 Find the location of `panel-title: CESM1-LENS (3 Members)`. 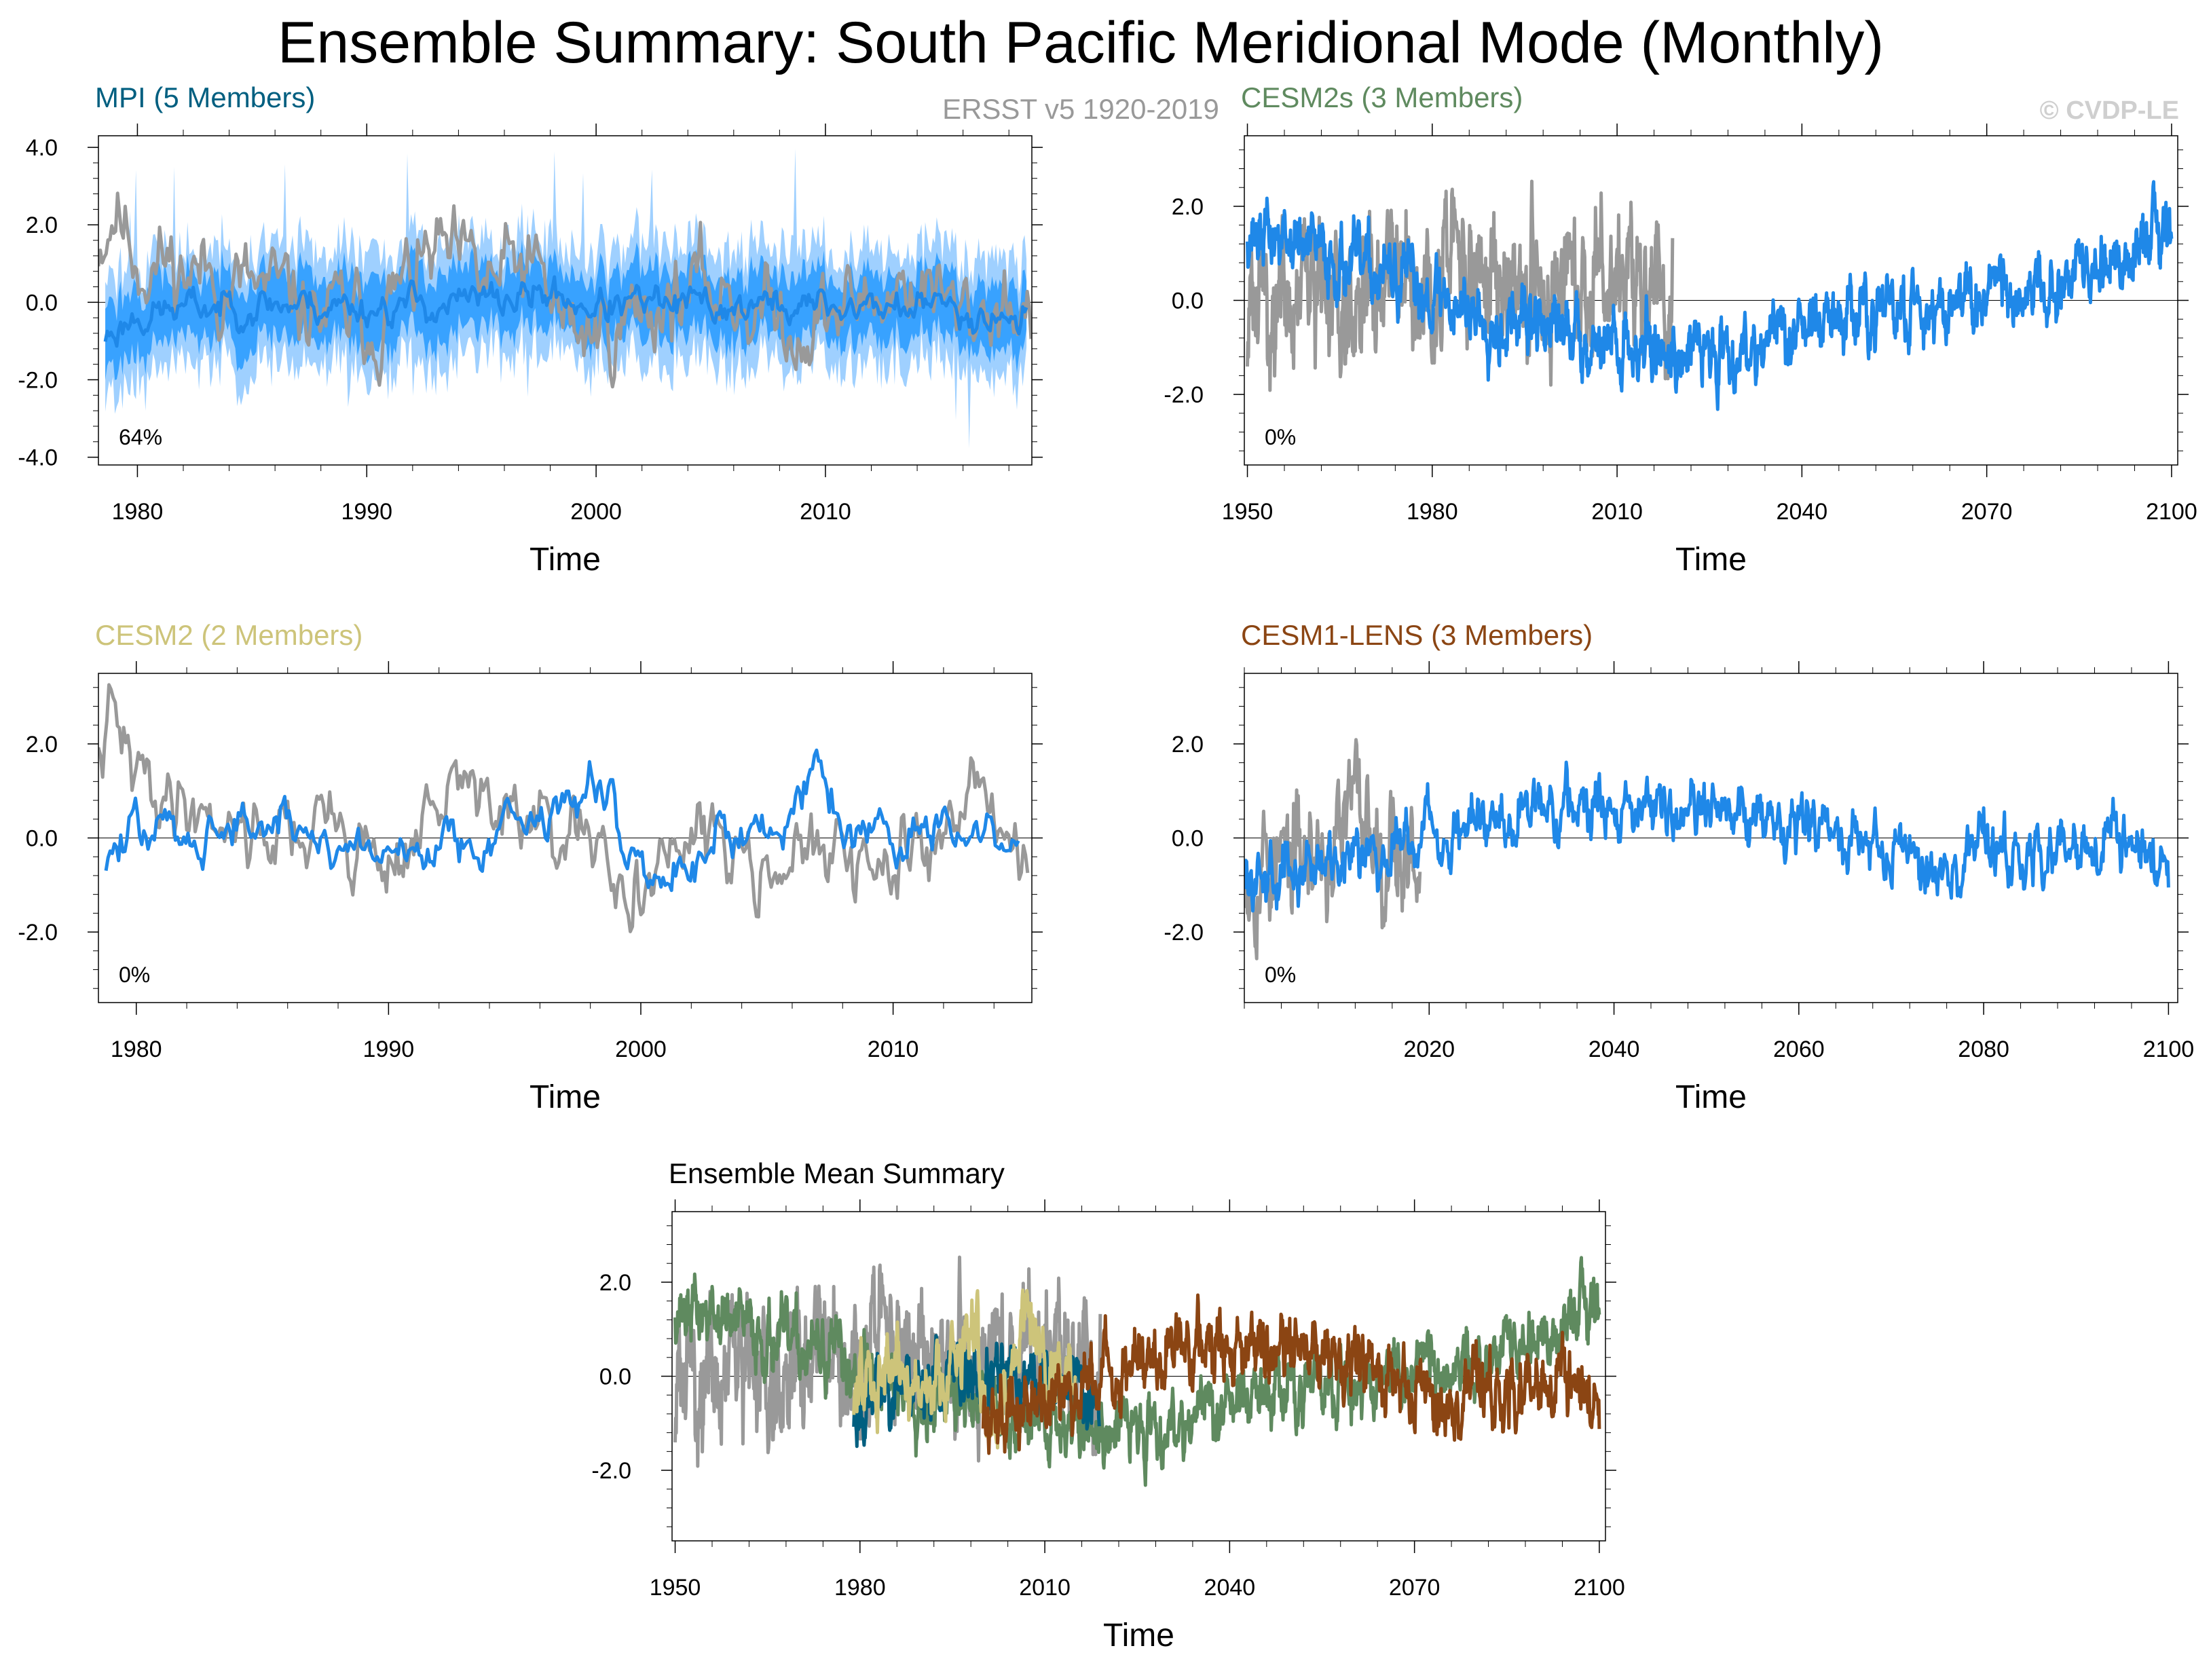

panel-title: CESM1-LENS (3 Members) is located at coordinates (1417, 635).